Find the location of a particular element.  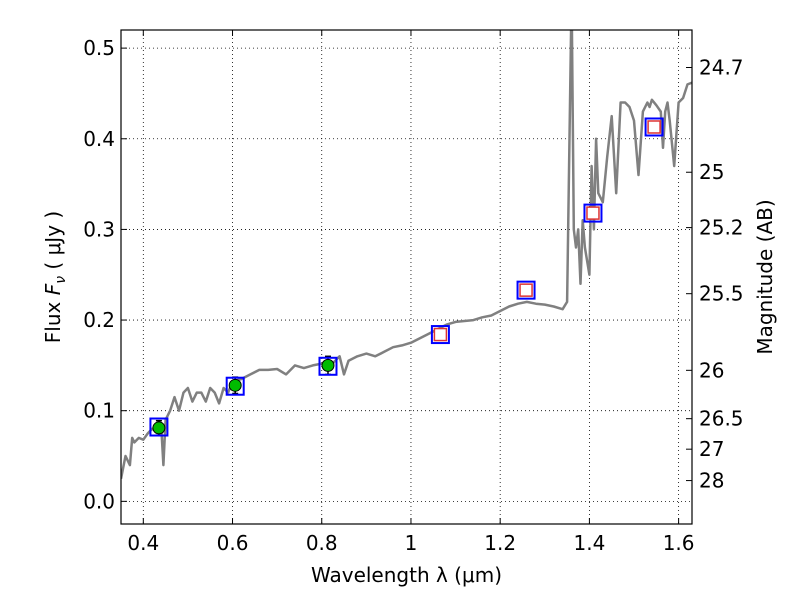

x-tick-label: 0.4 is located at coordinates (143, 543).